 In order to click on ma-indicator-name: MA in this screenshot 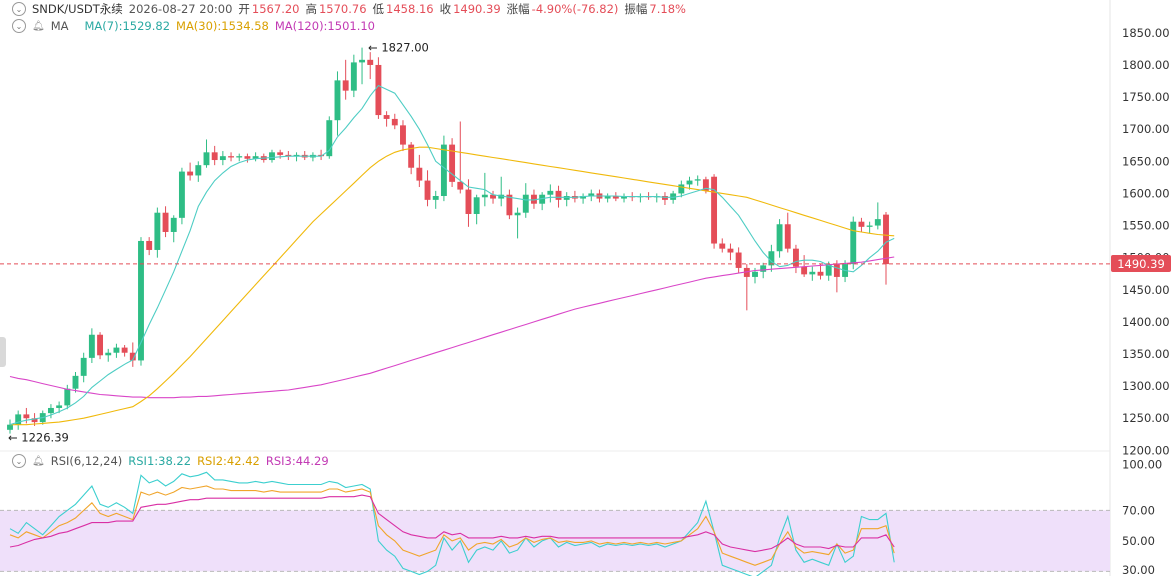, I will do `click(59, 26)`.